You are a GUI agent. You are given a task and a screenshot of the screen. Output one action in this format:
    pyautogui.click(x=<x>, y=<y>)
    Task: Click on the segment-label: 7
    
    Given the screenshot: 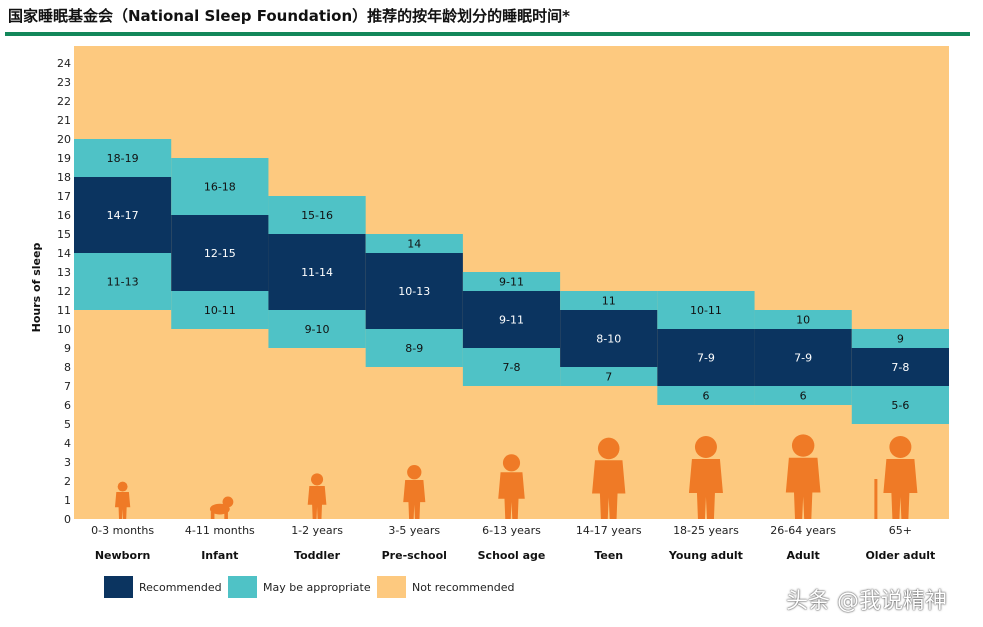 What is the action you would take?
    pyautogui.click(x=608, y=377)
    